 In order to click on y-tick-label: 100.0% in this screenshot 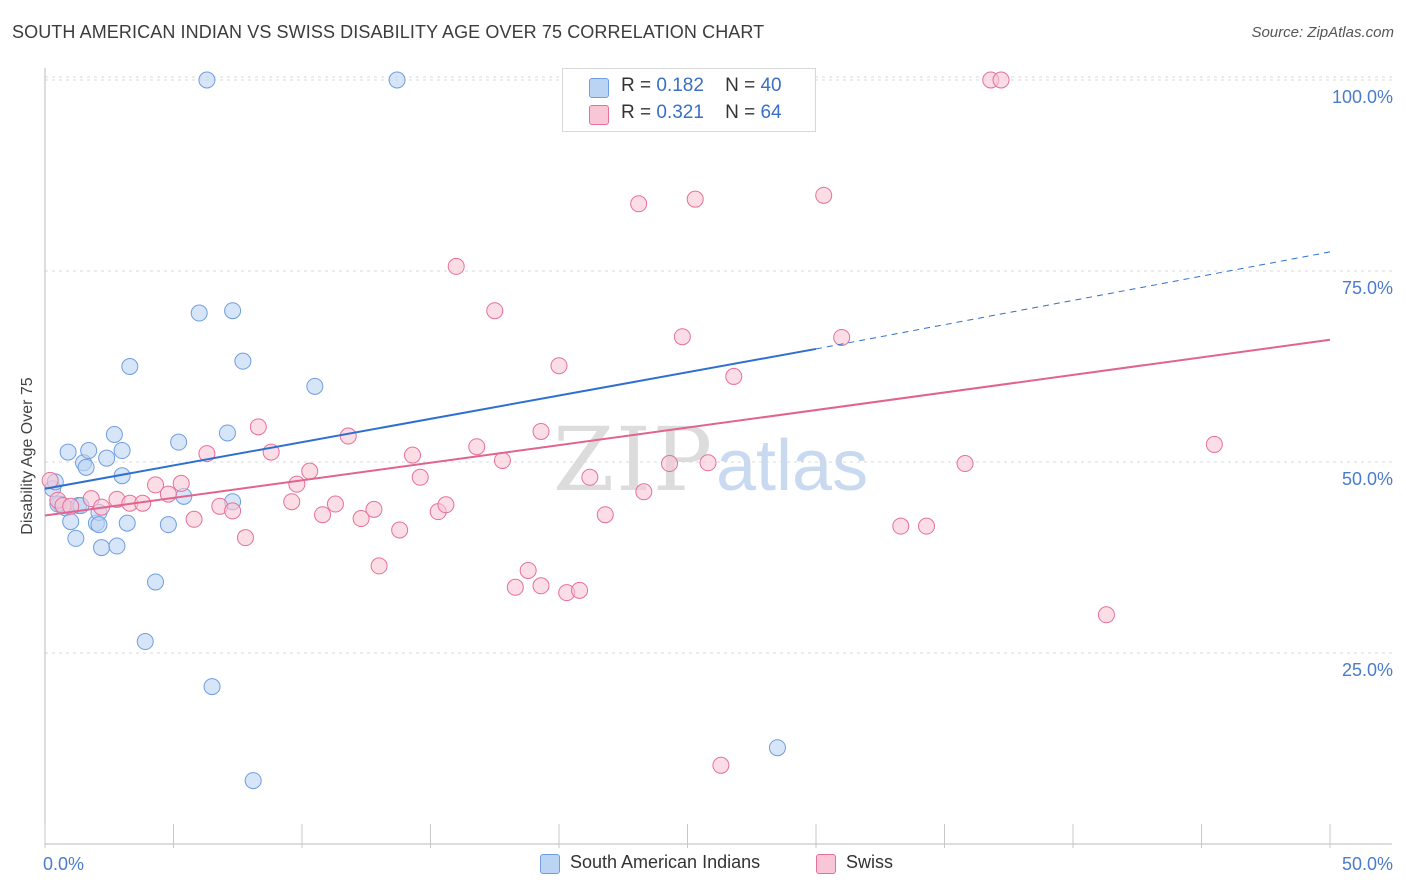, I will do `click(1362, 97)`.